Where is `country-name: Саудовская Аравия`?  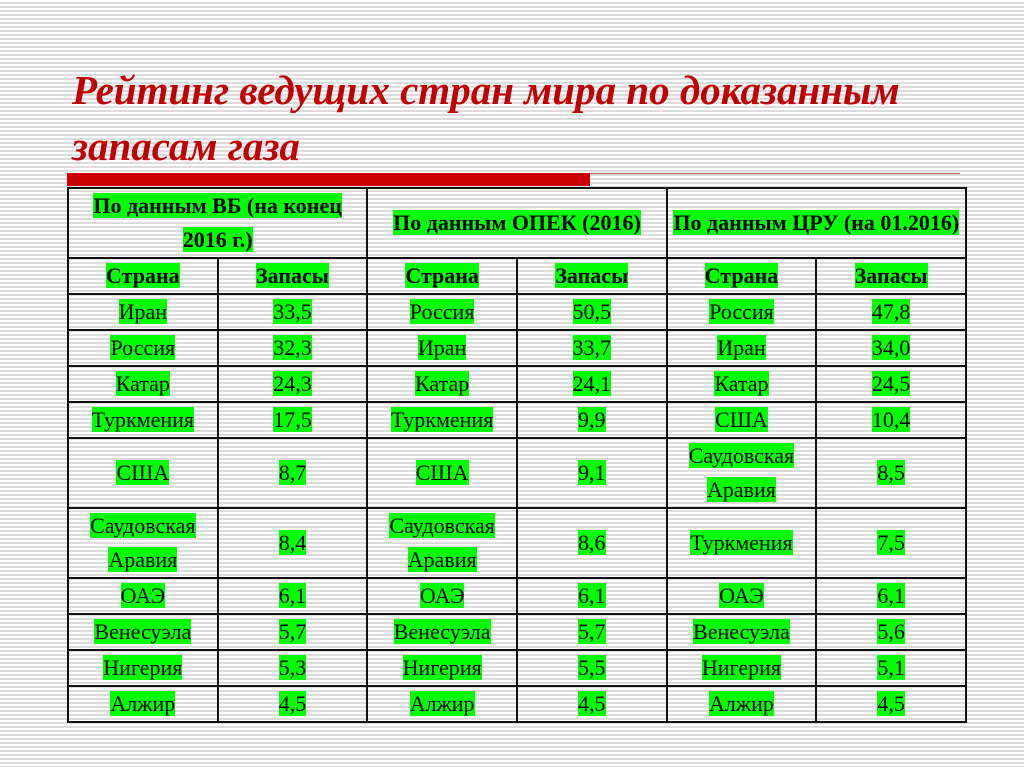
country-name: Саудовская Аравия is located at coordinates (741, 472).